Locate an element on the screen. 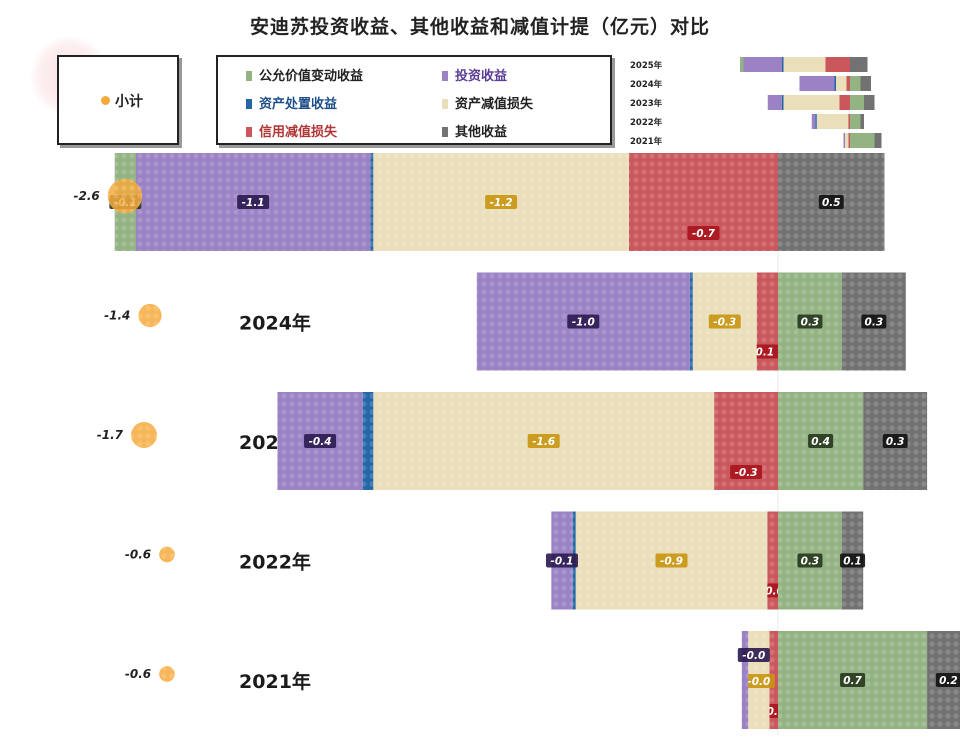  legend-item-credit-impairment: 信用减值损失 is located at coordinates (291, 130).